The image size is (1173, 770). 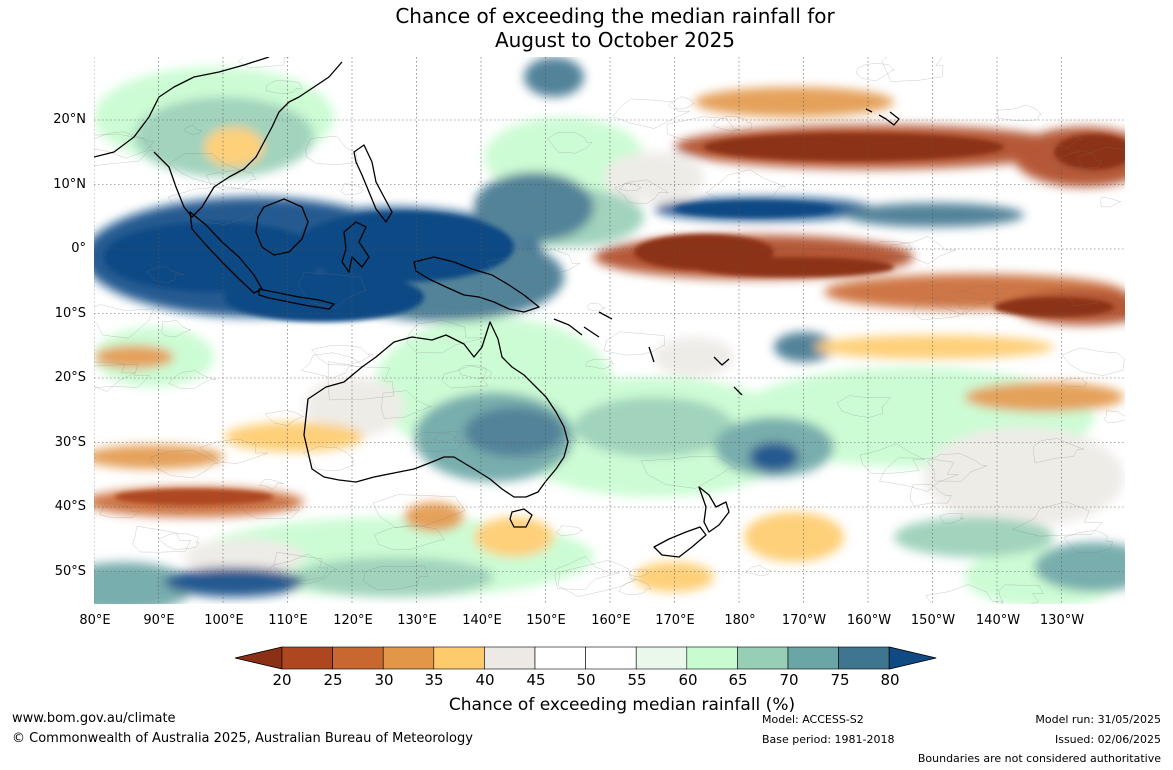 What do you see at coordinates (70, 506) in the screenshot?
I see `lat-label: 40°S` at bounding box center [70, 506].